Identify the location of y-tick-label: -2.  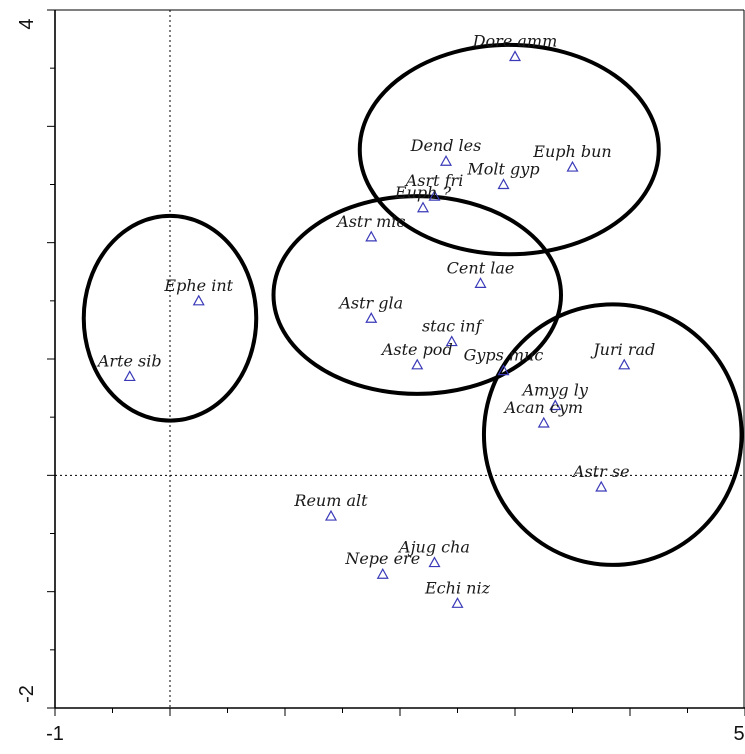
(27, 694).